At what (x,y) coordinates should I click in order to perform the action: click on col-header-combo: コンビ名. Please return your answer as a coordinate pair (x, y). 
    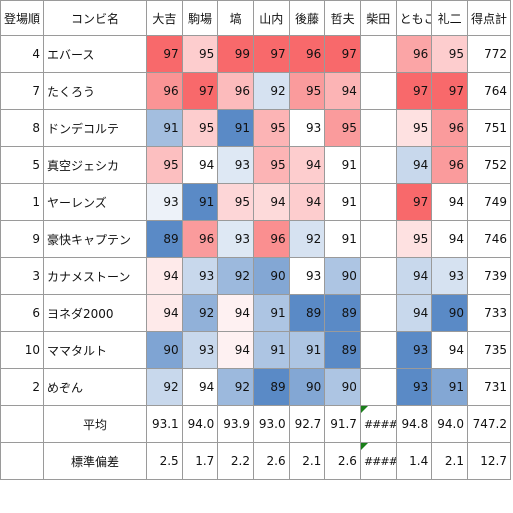
    Looking at the image, I should click on (95, 18).